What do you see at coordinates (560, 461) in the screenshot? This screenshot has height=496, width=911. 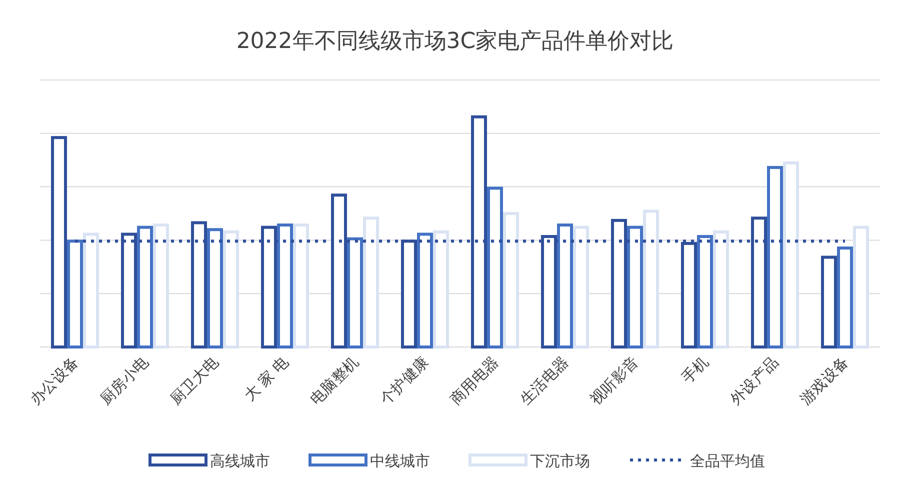 I see `legend-label: 下沉市场` at bounding box center [560, 461].